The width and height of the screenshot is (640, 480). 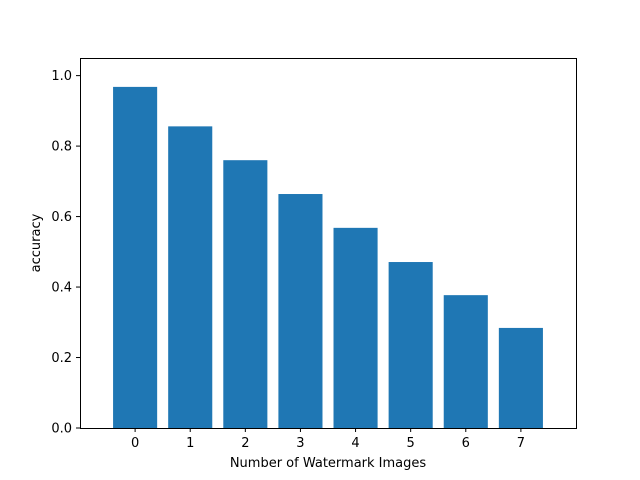 What do you see at coordinates (245, 443) in the screenshot?
I see `x-tick-label: 2` at bounding box center [245, 443].